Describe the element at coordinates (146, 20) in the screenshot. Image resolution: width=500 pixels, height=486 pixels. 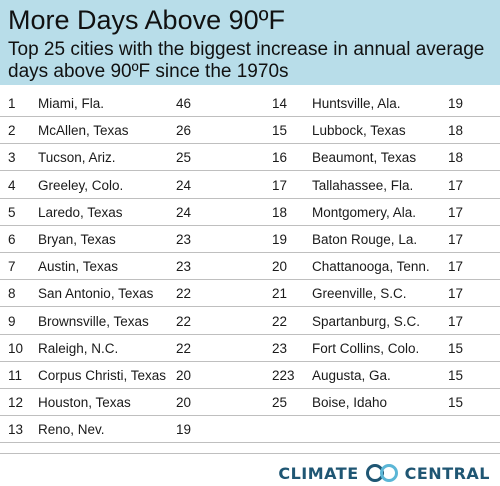
I see `page-title: More Days Above 90ºF` at that location.